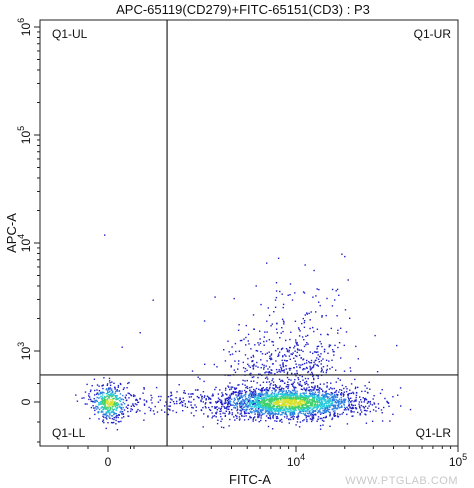  Describe the element at coordinates (24, 27) in the screenshot. I see `y-tick-label: 106` at that location.